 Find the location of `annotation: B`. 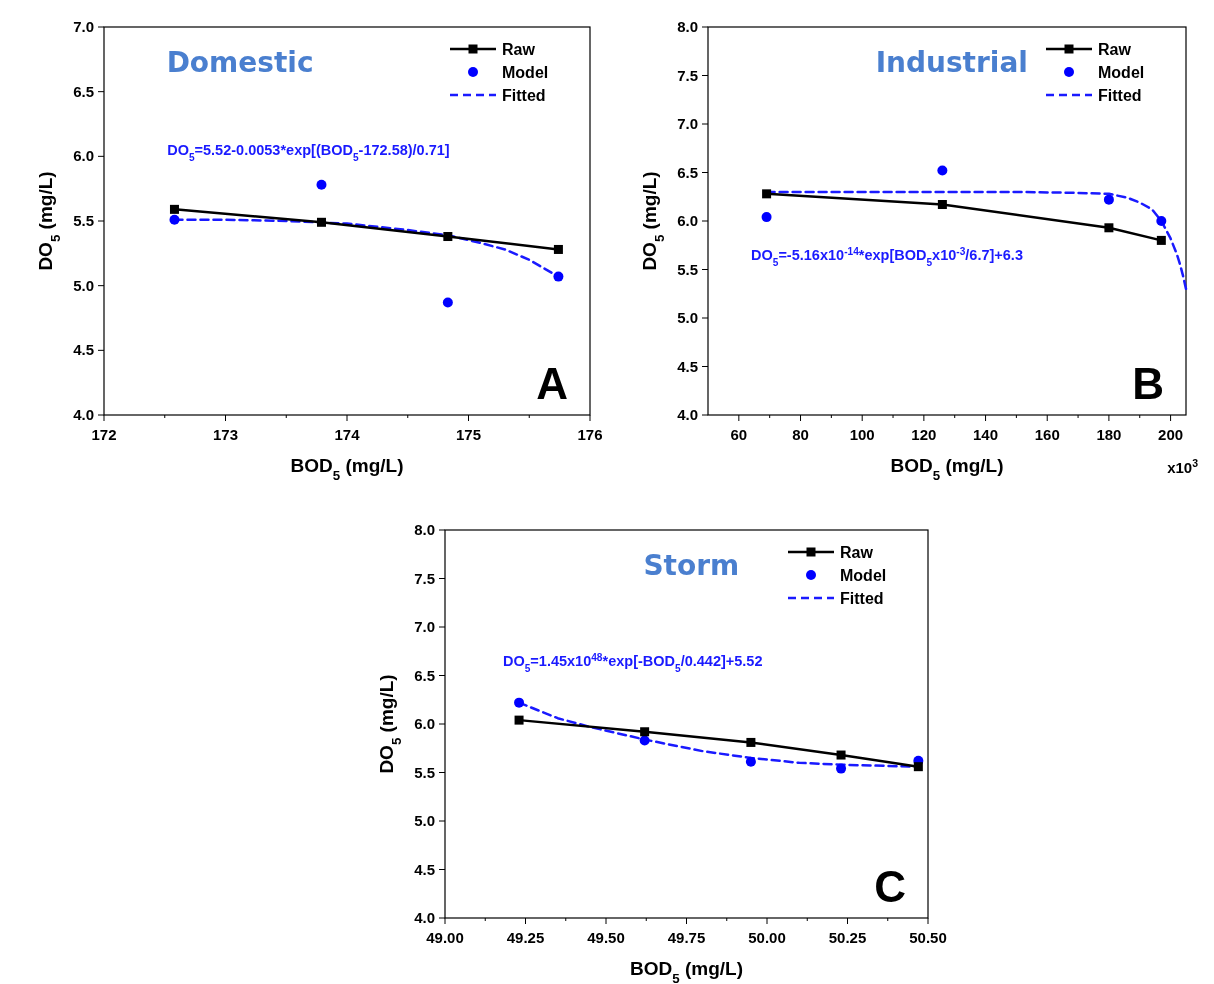

annotation: B is located at coordinates (1148, 383).